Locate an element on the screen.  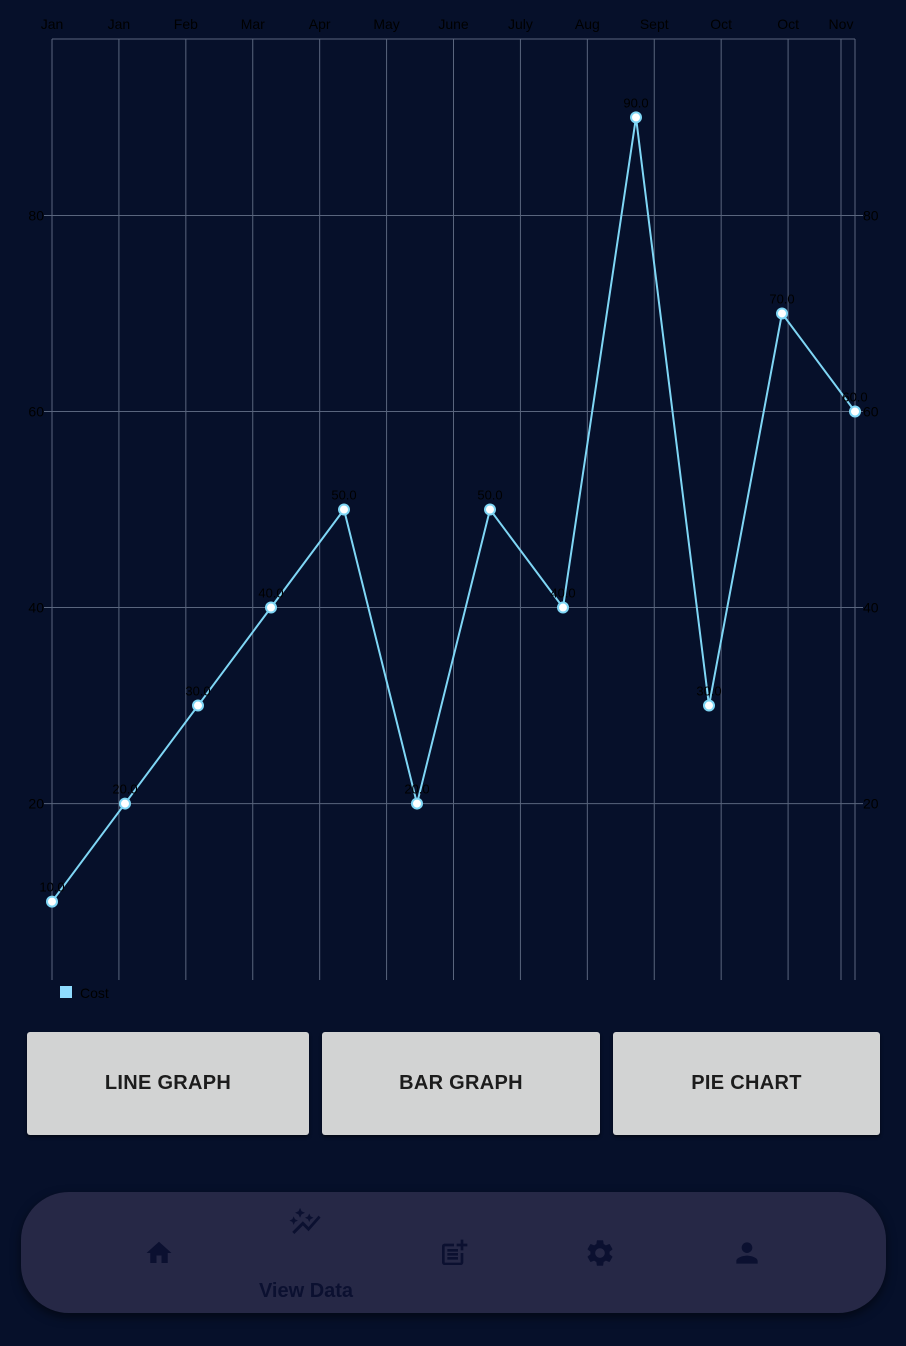
nav-add-entry is located at coordinates (454, 1253).